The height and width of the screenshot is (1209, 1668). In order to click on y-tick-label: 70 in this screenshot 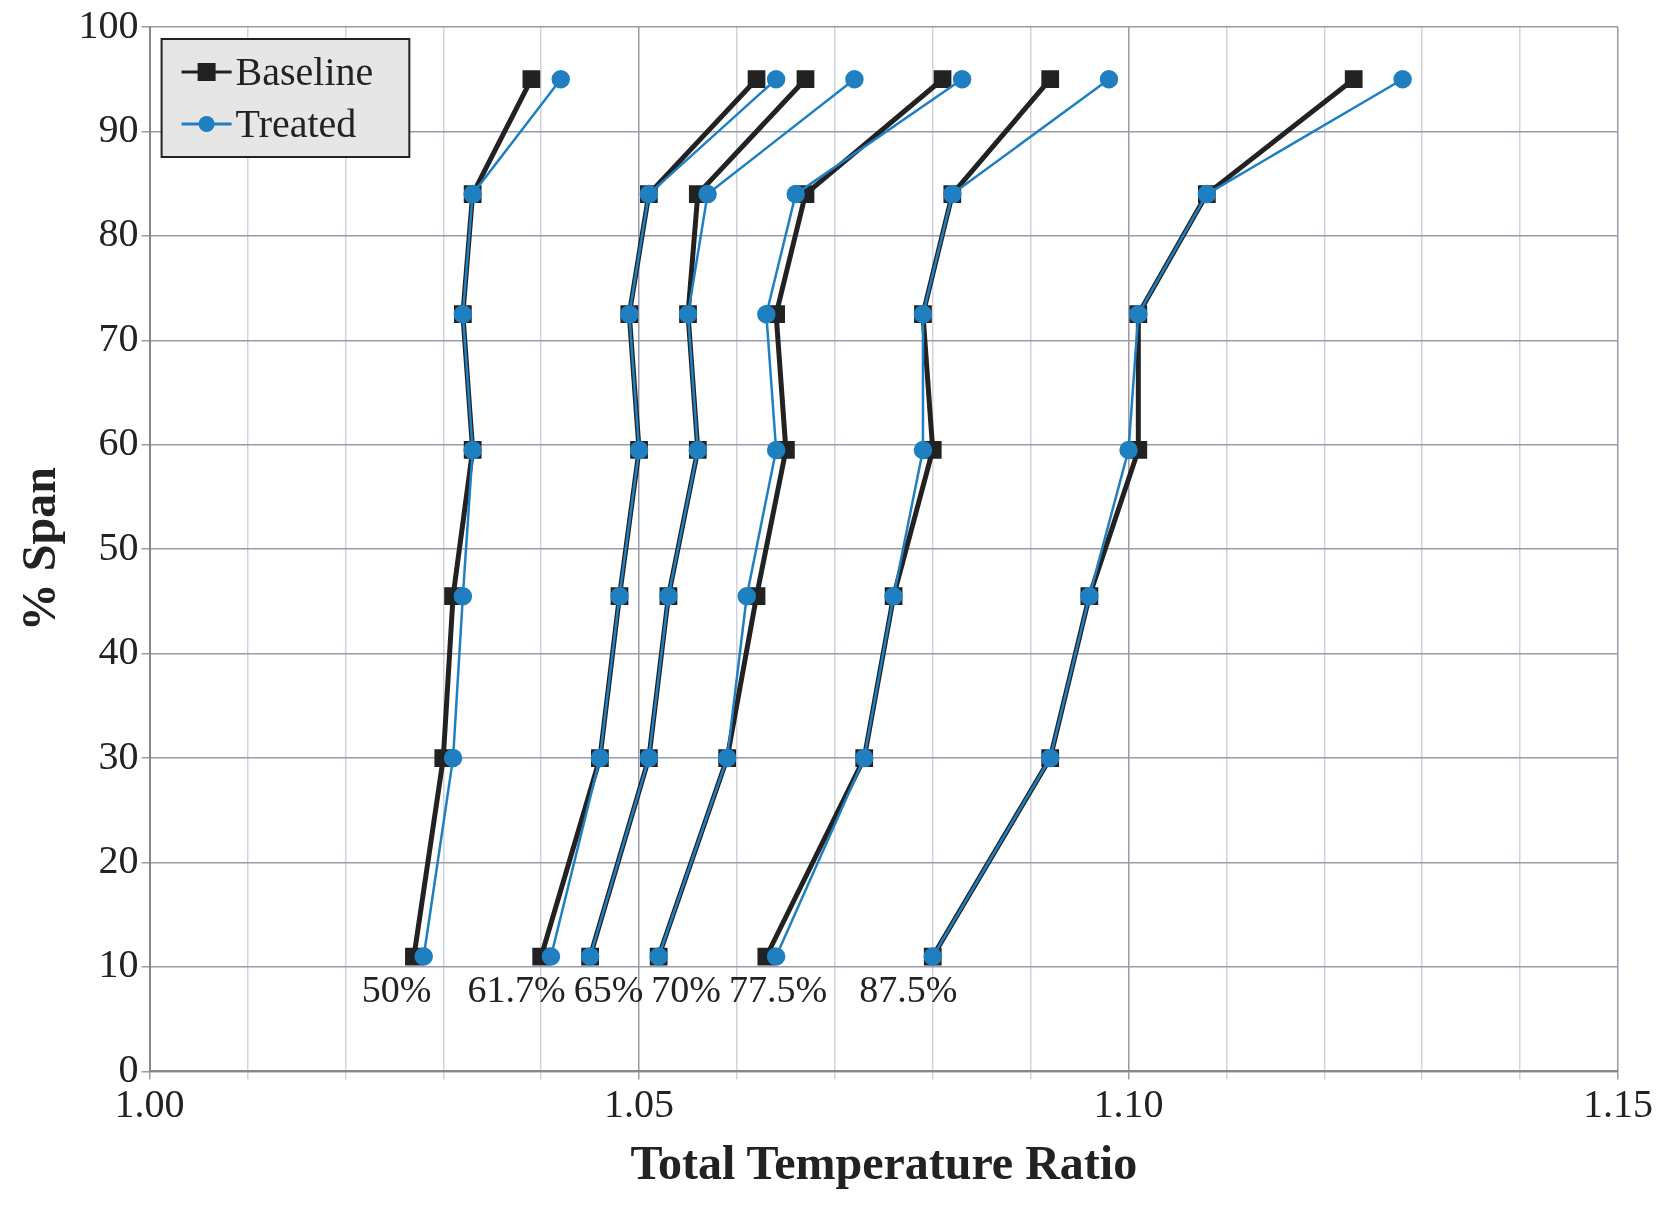, I will do `click(118, 337)`.